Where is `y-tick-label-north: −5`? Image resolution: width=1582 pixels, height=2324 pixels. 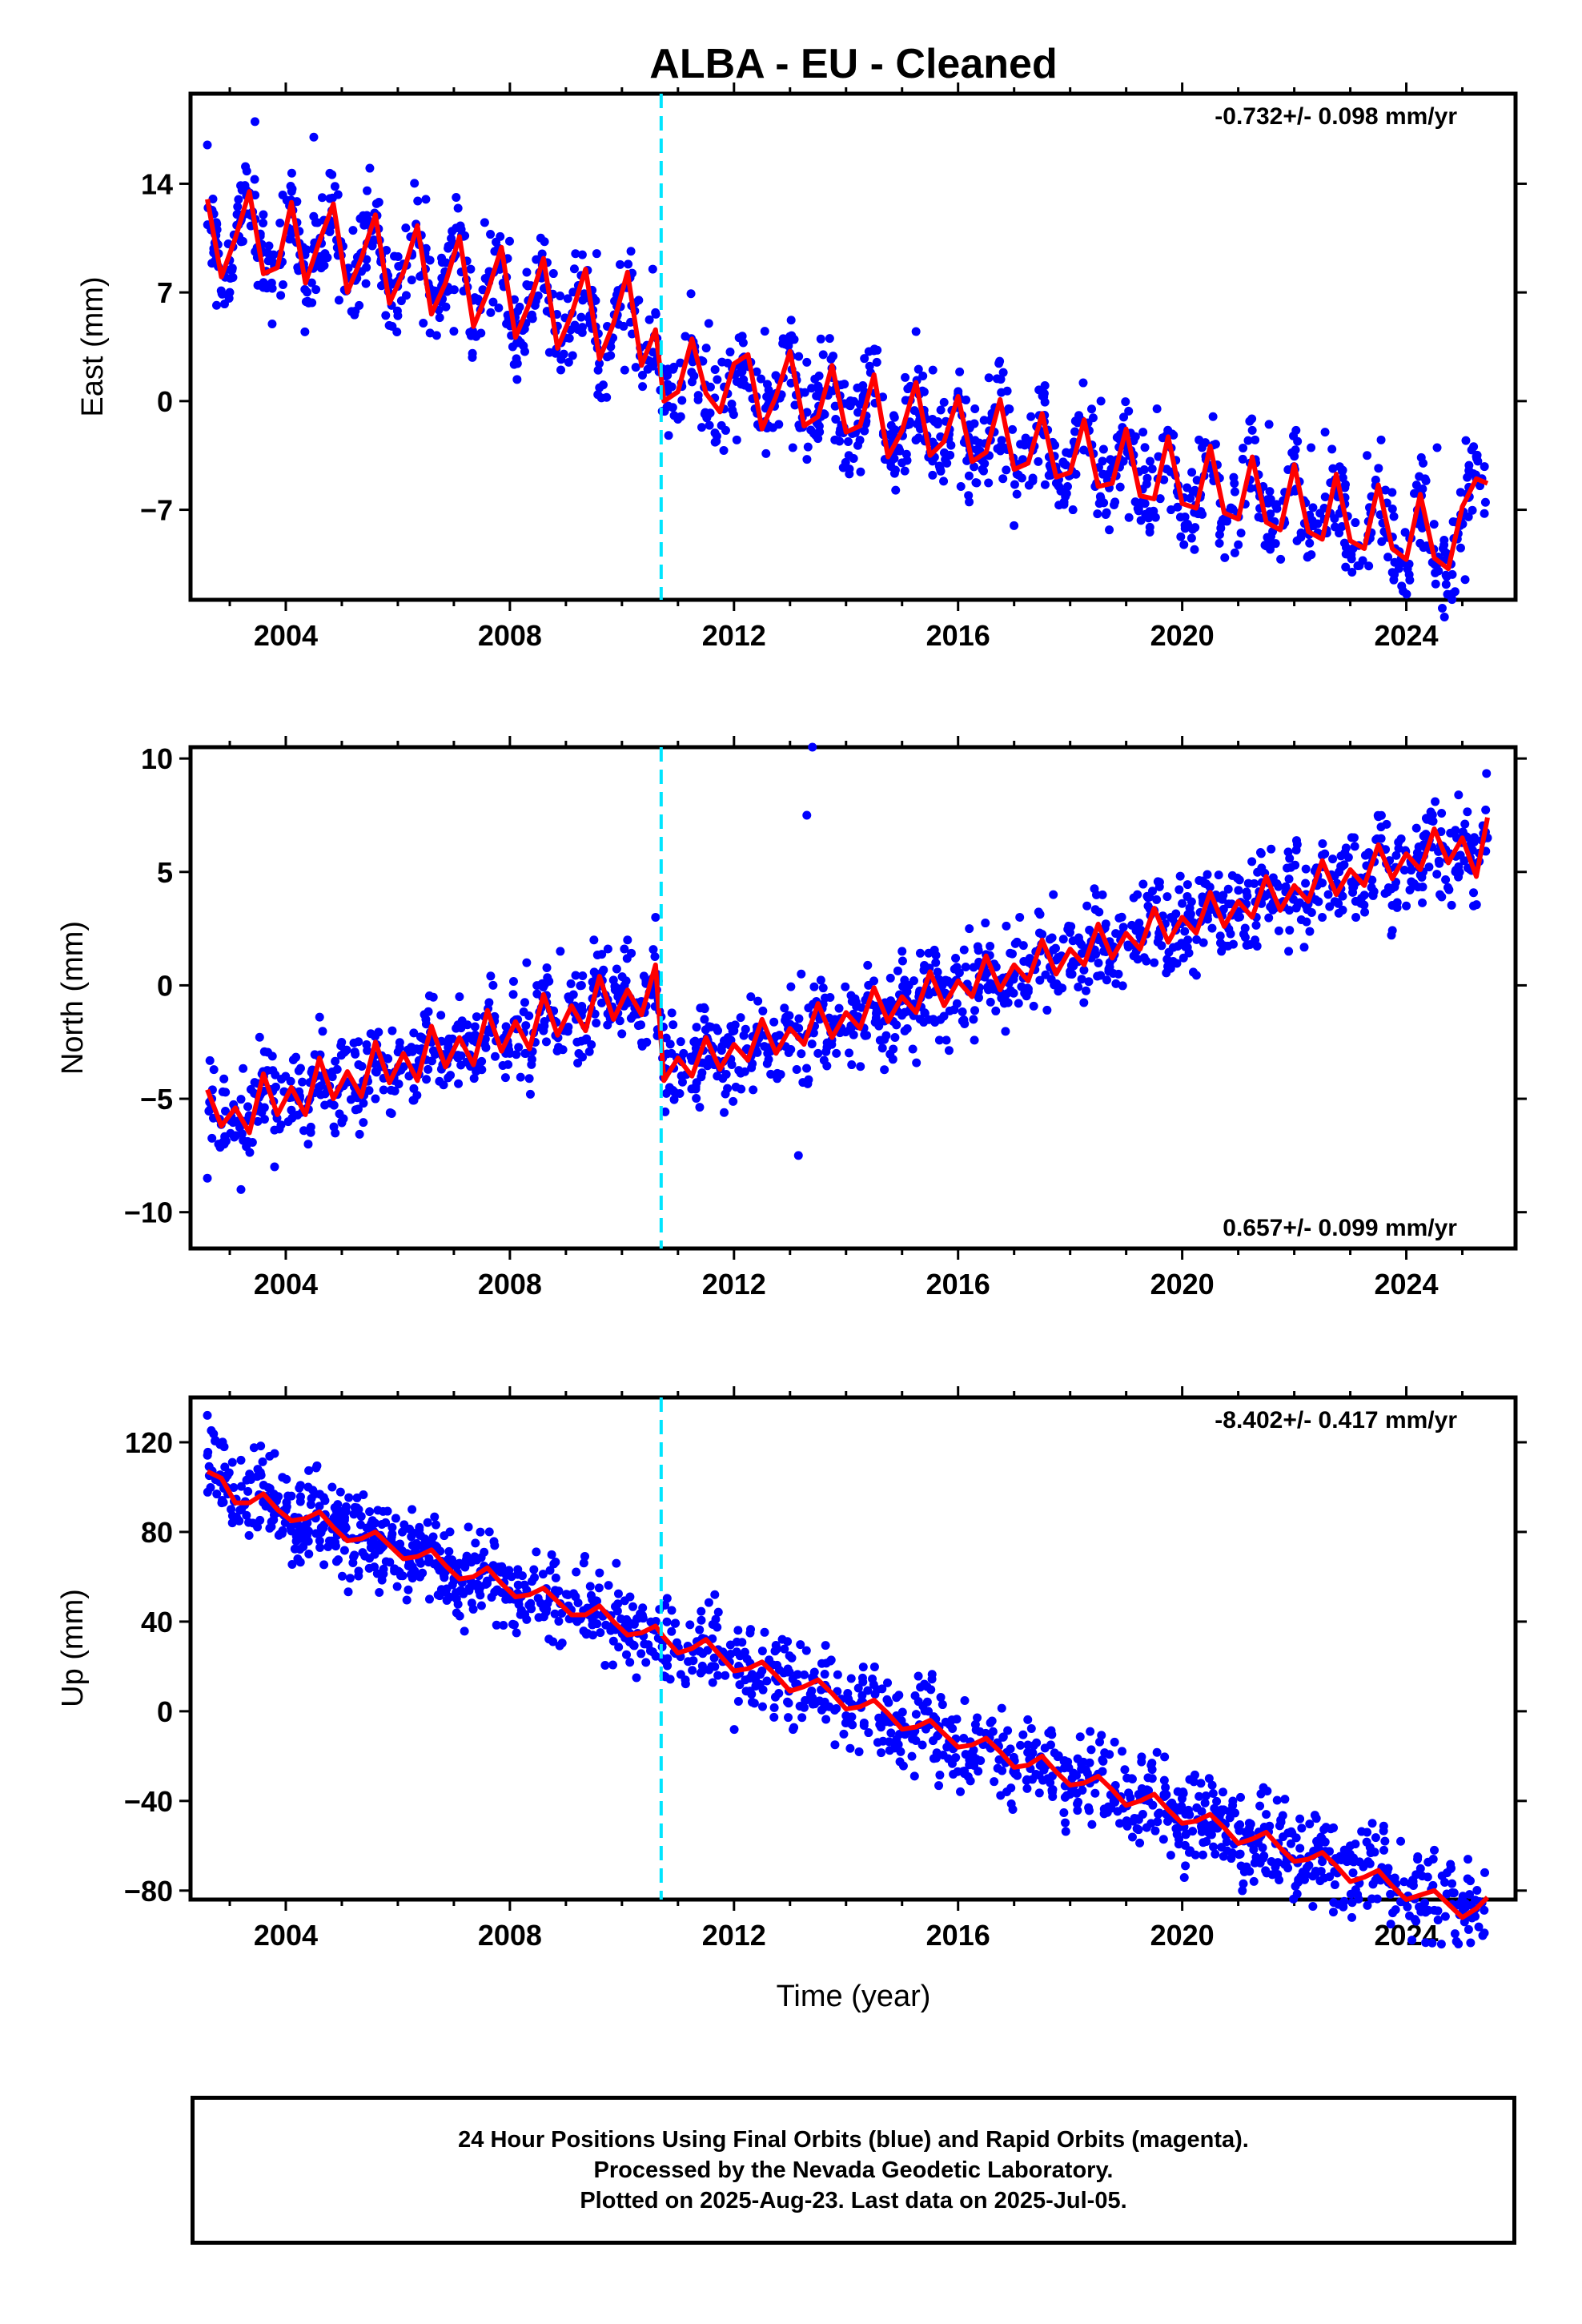 y-tick-label-north: −5 is located at coordinates (156, 1099).